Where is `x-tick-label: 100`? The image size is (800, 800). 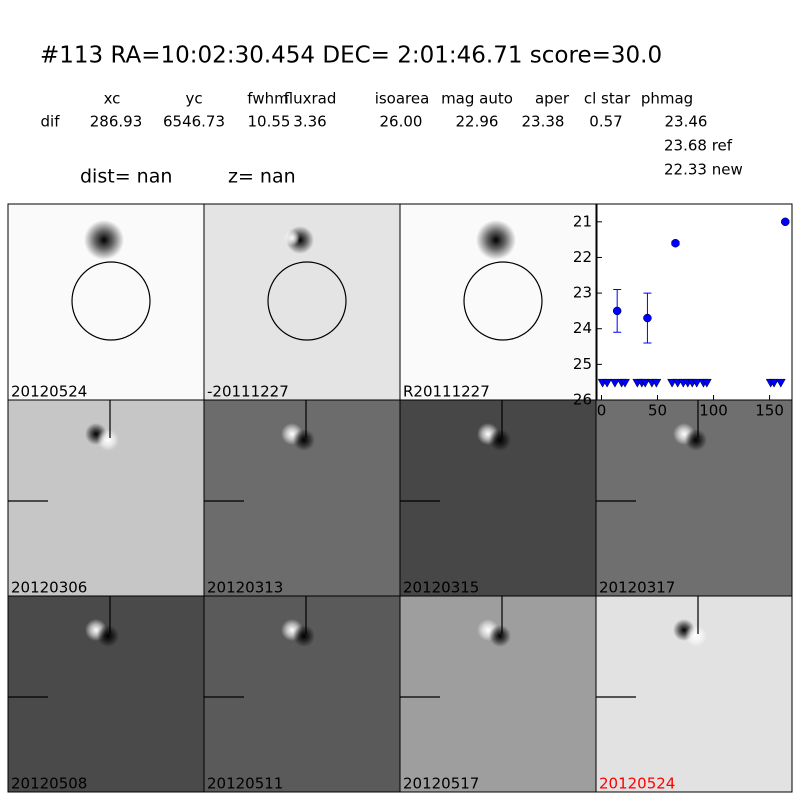 x-tick-label: 100 is located at coordinates (713, 411).